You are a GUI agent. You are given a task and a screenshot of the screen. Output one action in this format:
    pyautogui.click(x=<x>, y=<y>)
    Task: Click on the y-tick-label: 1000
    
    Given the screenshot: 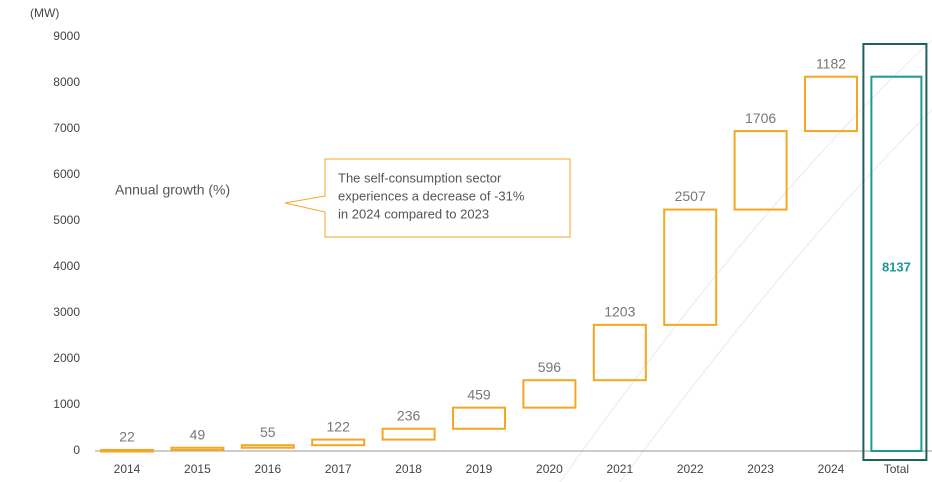 What is the action you would take?
    pyautogui.click(x=66, y=404)
    